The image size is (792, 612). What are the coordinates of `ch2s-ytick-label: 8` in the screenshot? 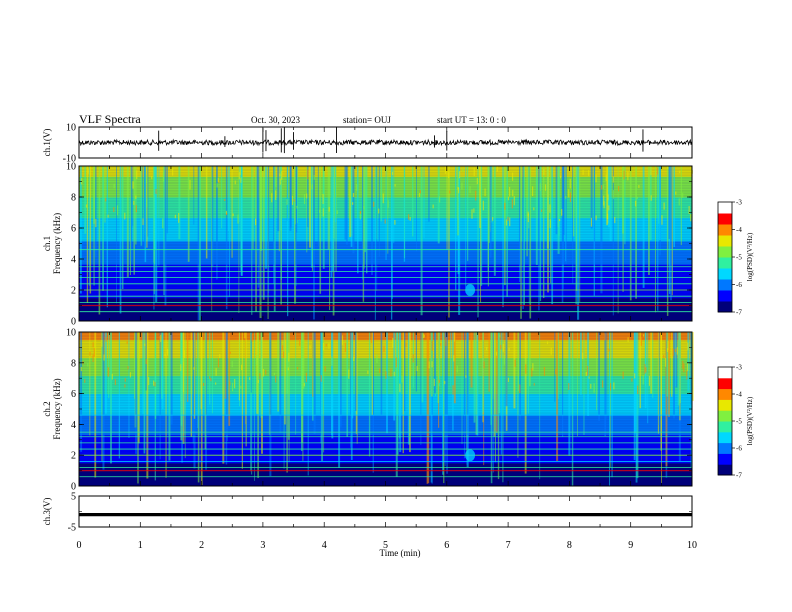 It's located at (73, 363).